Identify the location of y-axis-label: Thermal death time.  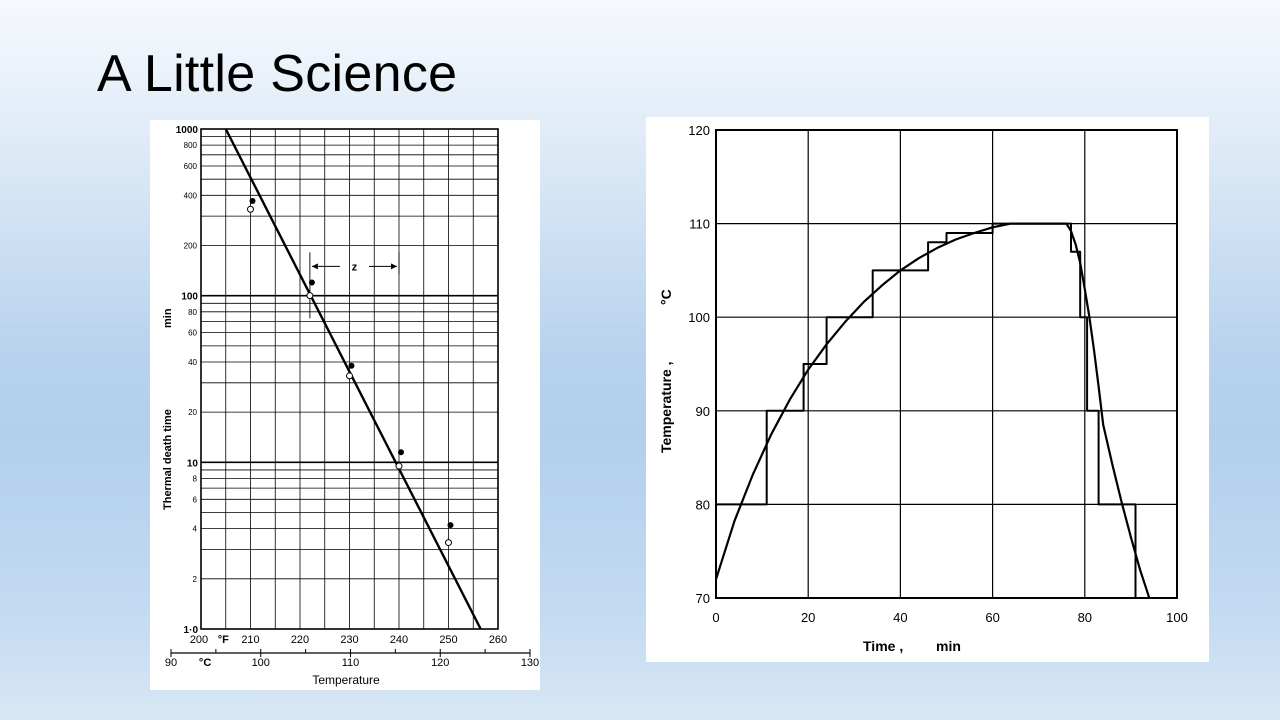
(168, 459).